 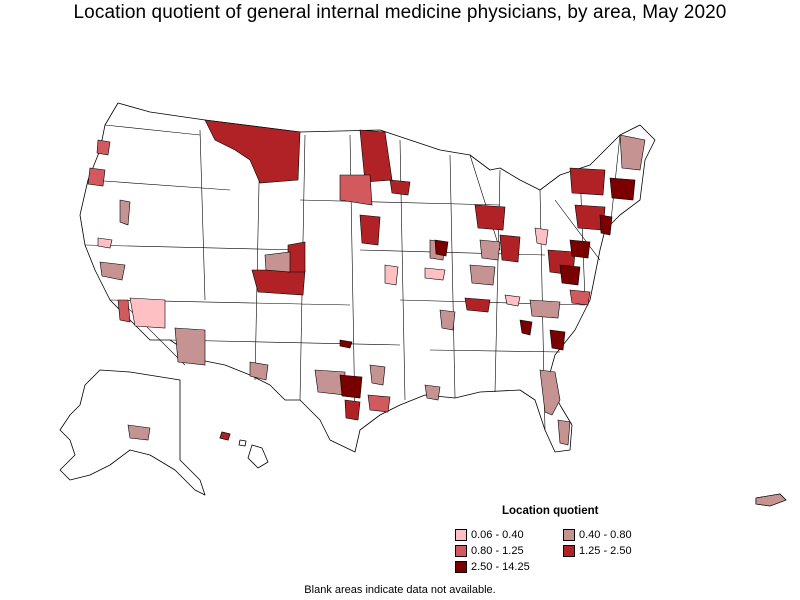 I want to click on area-alaska-south, so click(x=139, y=432).